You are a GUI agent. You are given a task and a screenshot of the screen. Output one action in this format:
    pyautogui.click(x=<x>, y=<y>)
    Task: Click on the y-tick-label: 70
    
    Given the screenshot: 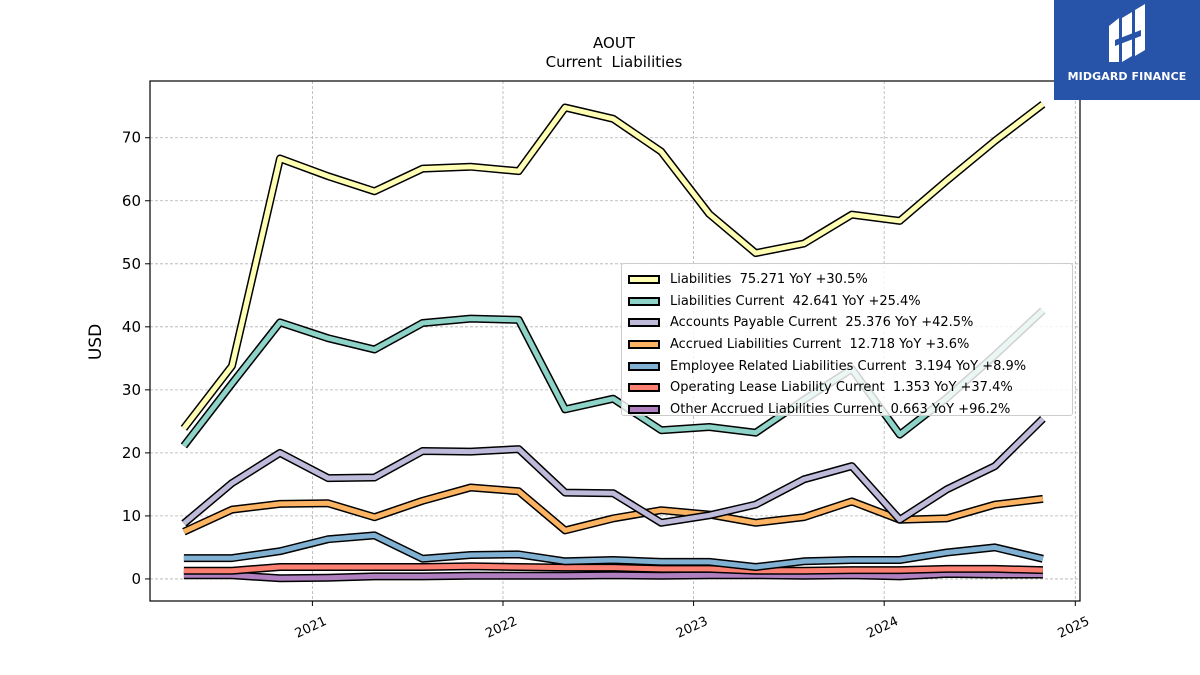 What is the action you would take?
    pyautogui.click(x=131, y=138)
    